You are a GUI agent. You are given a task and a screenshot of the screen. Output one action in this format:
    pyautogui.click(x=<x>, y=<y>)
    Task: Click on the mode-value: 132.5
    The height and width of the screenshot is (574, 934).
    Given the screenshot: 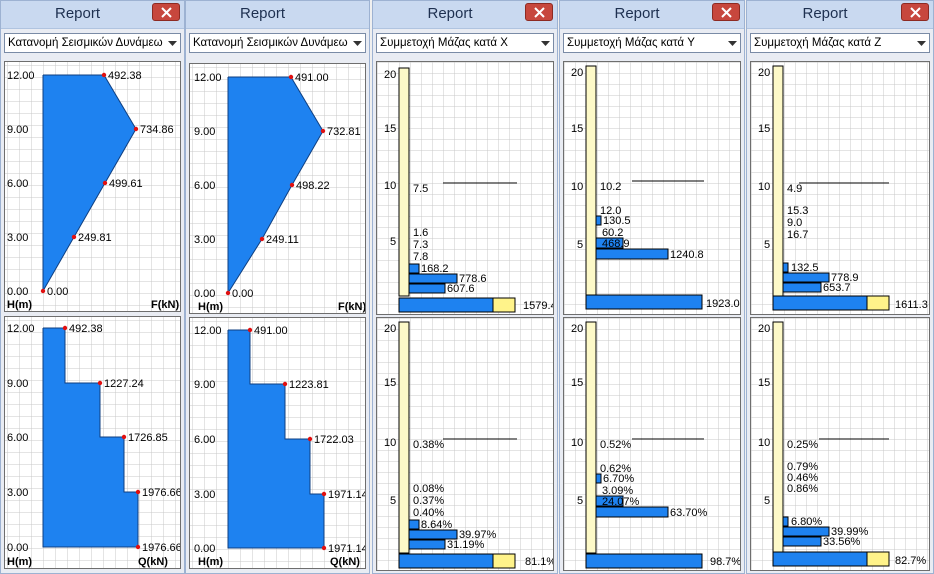 What is the action you would take?
    pyautogui.click(x=805, y=268)
    